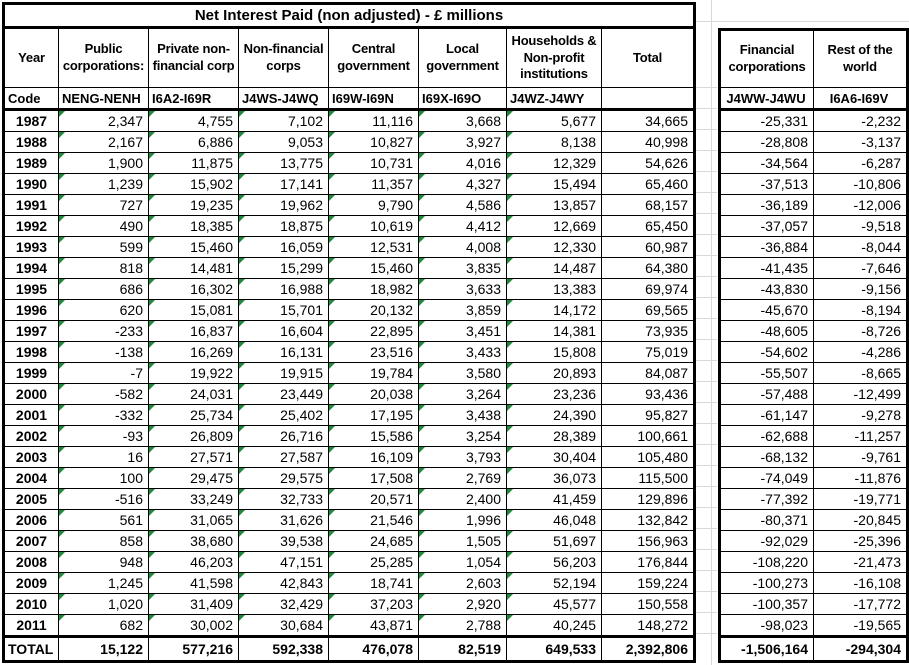 This screenshot has height=665, width=909. Describe the element at coordinates (648, 120) in the screenshot. I see `value-cell: 34,665` at that location.